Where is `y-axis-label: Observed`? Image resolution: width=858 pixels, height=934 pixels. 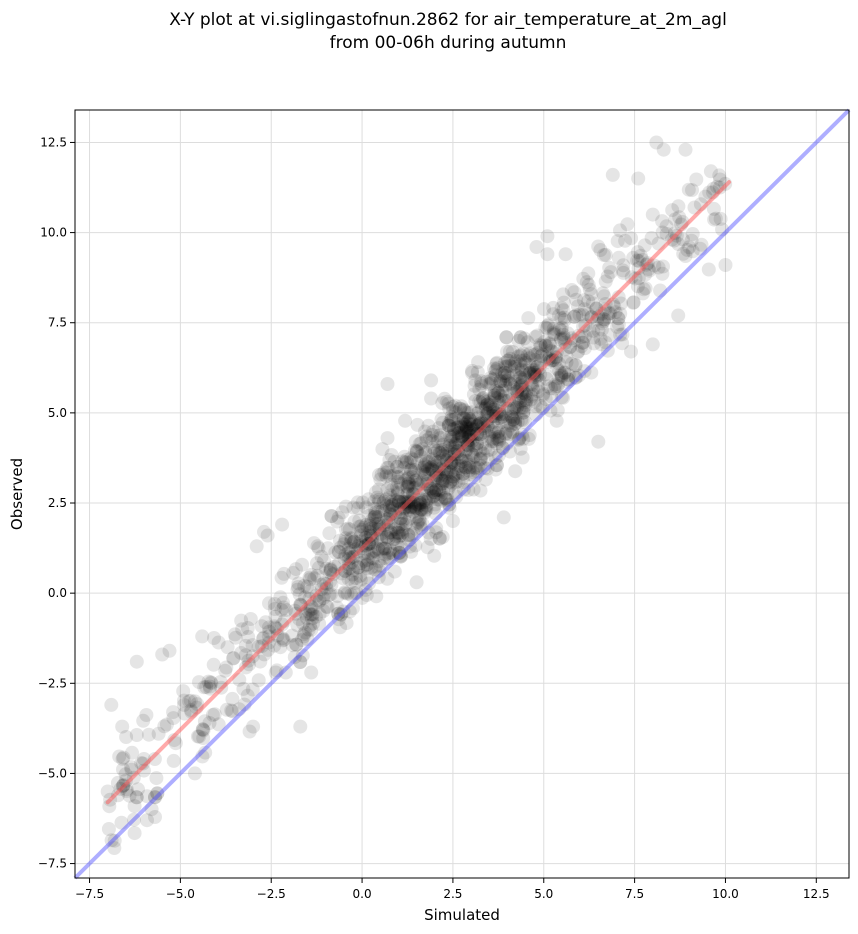
y-axis-label: Observed is located at coordinates (17, 494).